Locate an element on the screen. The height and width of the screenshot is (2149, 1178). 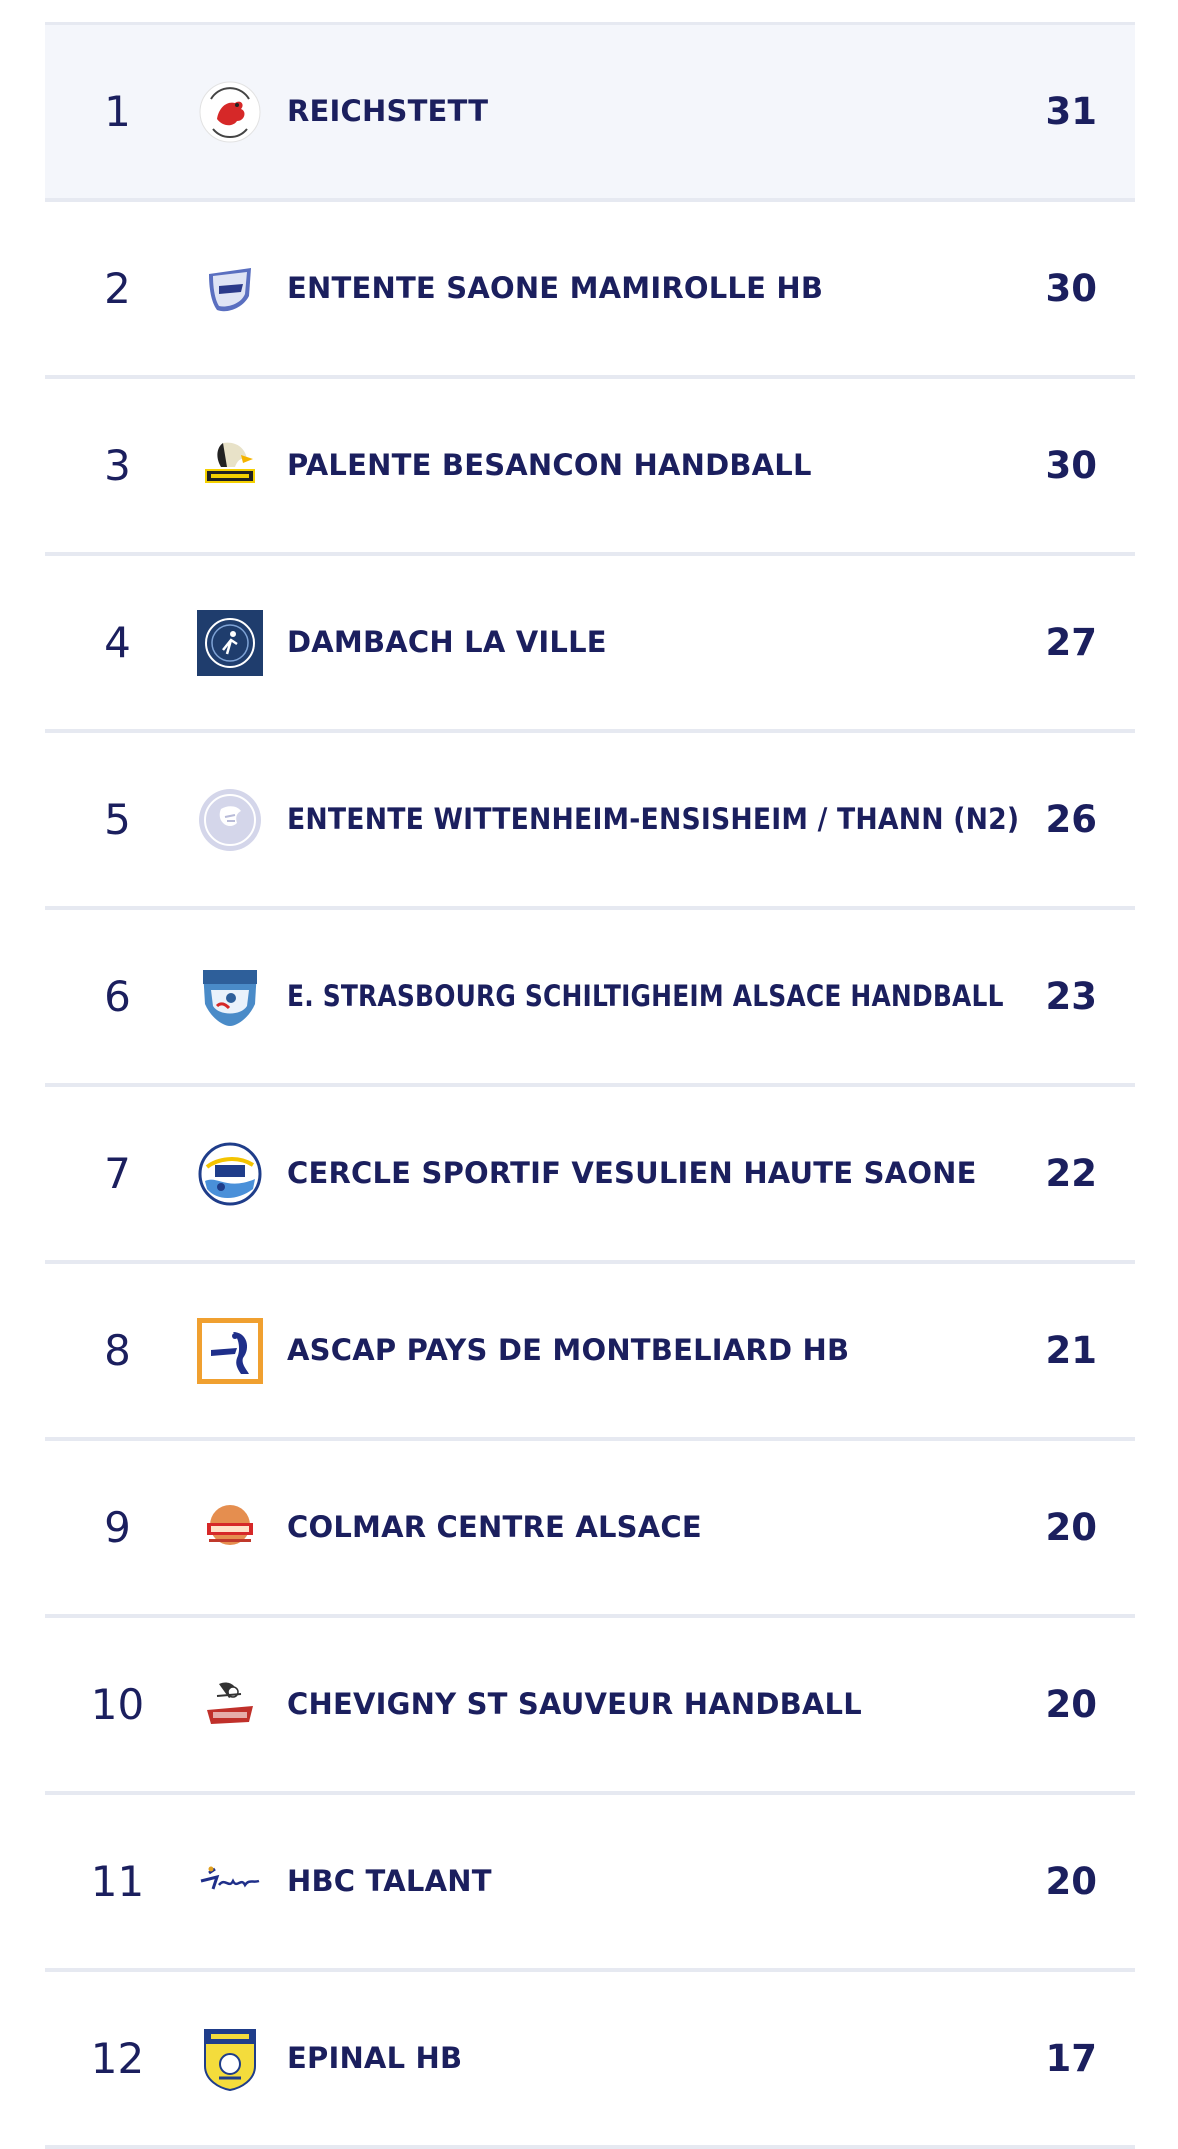
team-name: ASCAP PAYS DE MONTBELIARD HB is located at coordinates (568, 1350).